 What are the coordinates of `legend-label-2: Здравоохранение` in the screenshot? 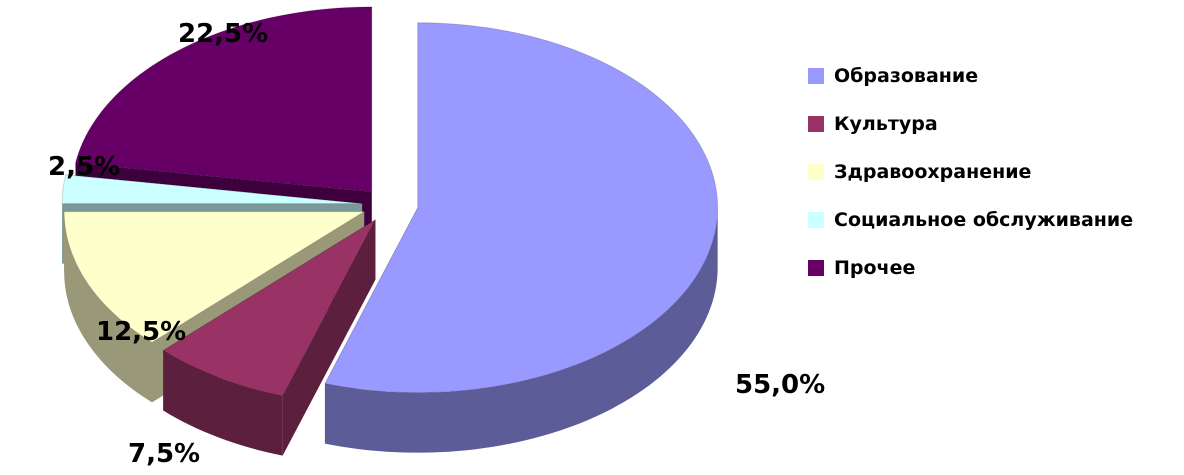 It's located at (933, 172).